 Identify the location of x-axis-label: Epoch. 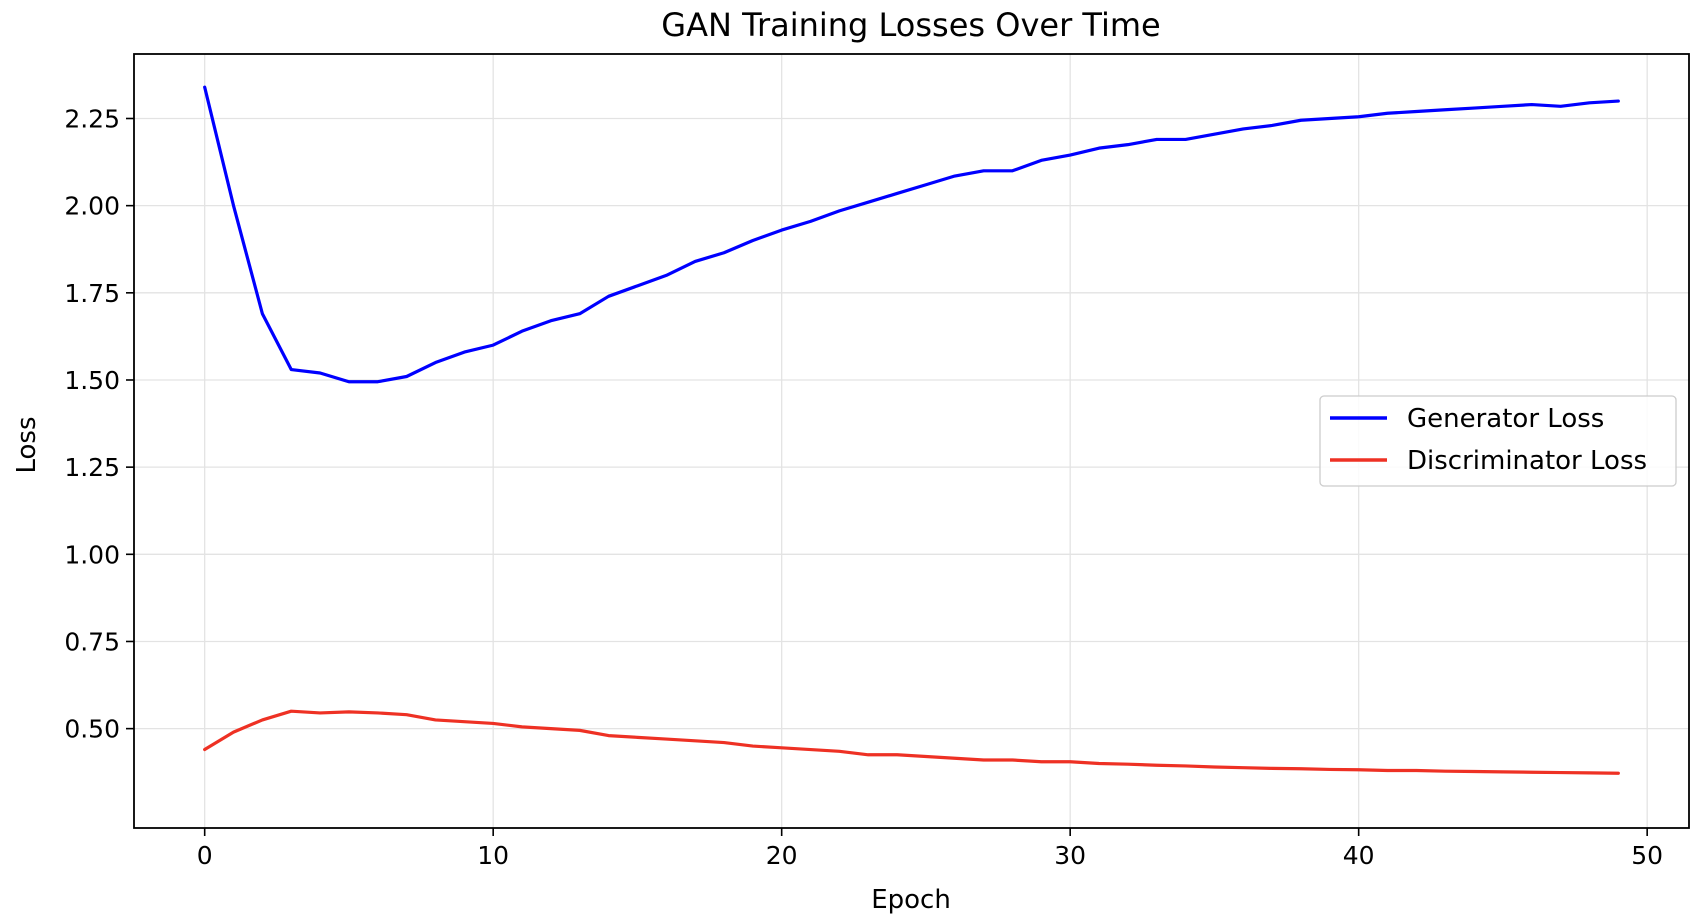
(911, 900).